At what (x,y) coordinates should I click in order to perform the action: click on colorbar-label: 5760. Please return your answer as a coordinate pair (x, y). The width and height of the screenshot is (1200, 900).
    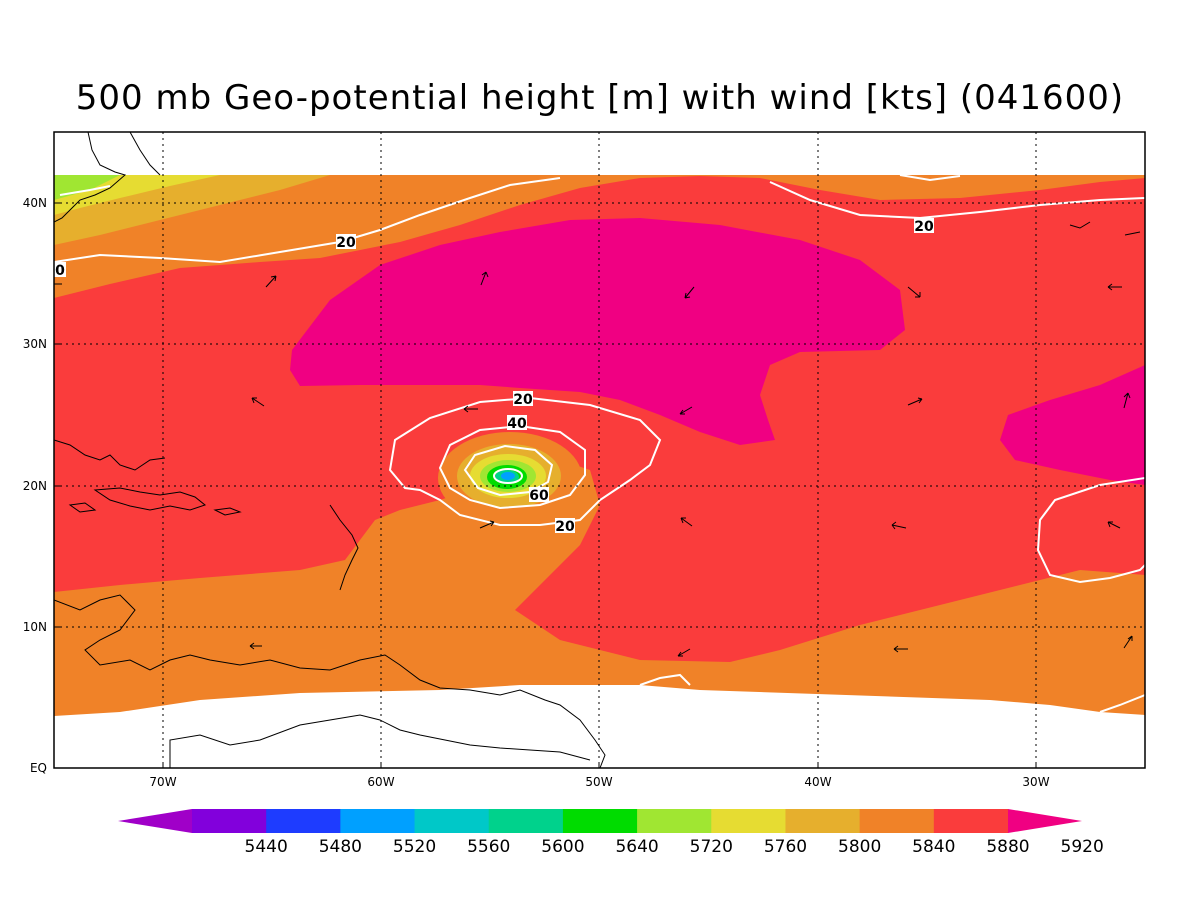
    Looking at the image, I should click on (785, 847).